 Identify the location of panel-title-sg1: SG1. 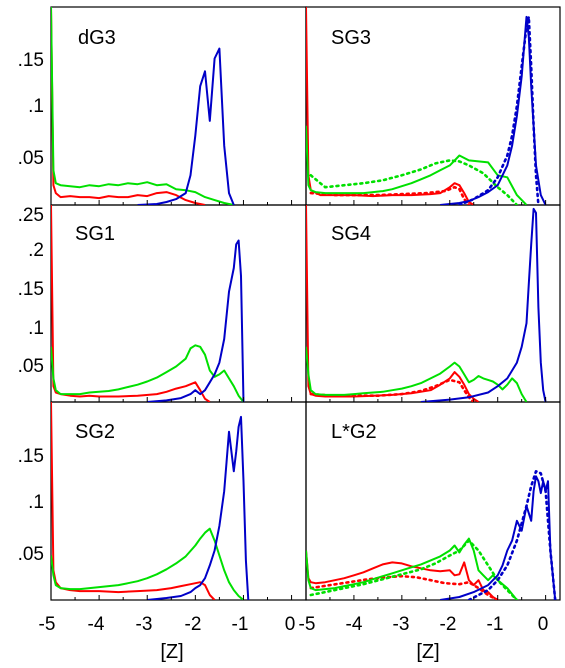
(95, 234).